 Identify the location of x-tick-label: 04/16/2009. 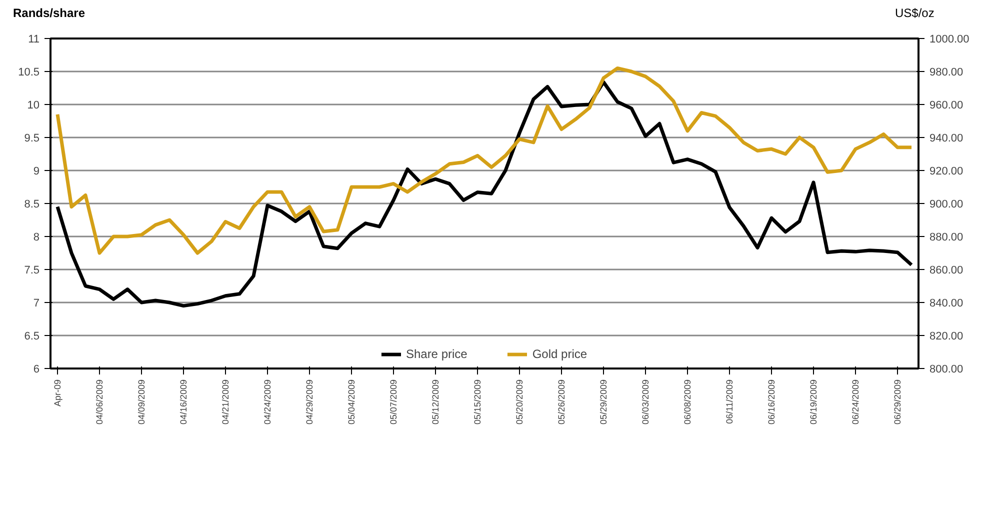
(183, 402).